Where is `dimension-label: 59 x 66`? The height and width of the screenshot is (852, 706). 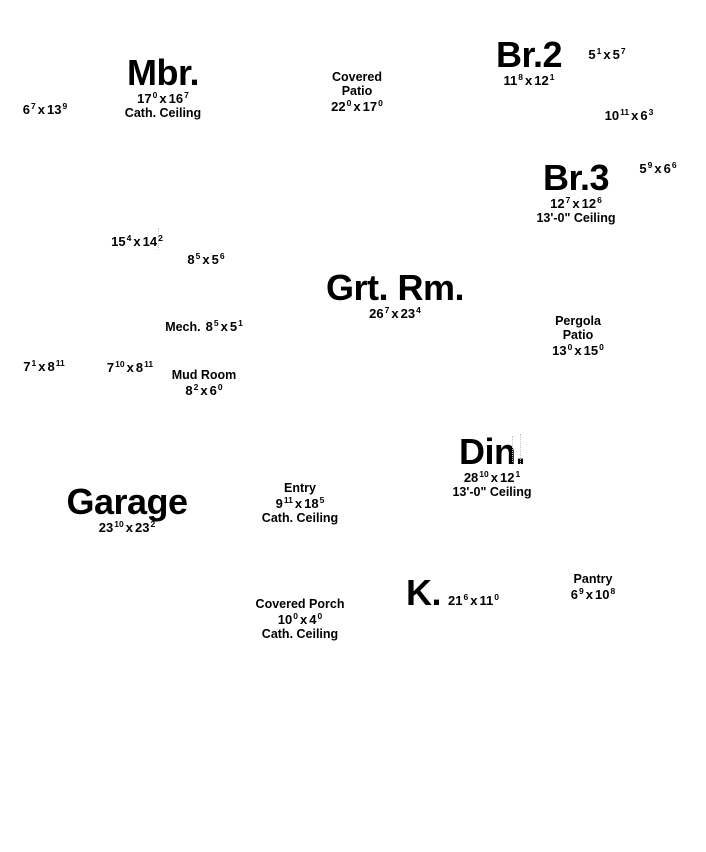
dimension-label: 59 x 66 is located at coordinates (657, 168).